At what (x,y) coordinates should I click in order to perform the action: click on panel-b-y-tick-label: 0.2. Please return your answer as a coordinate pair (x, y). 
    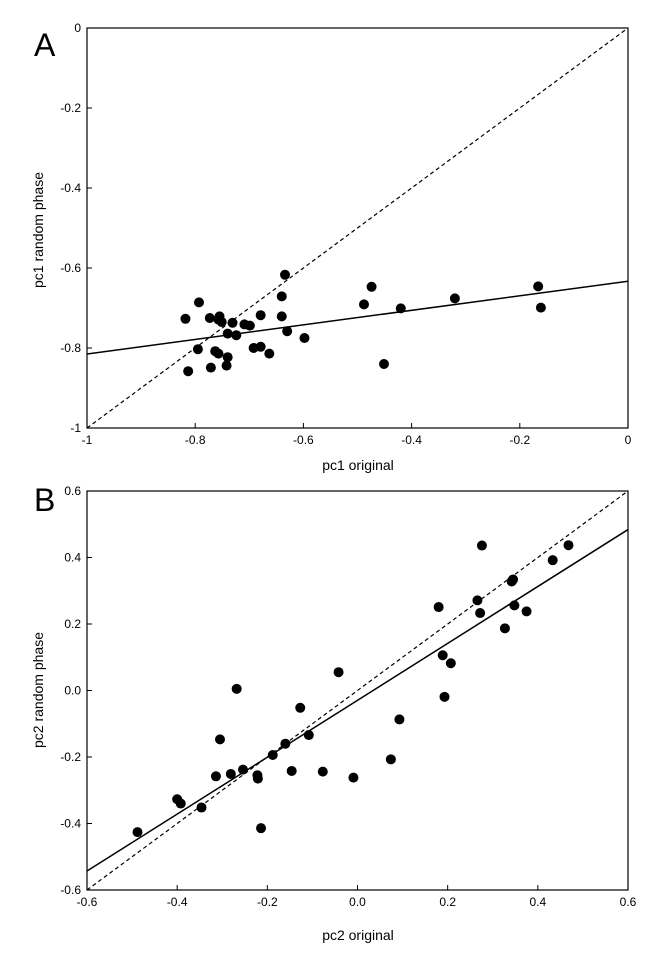
    Looking at the image, I should click on (72, 624).